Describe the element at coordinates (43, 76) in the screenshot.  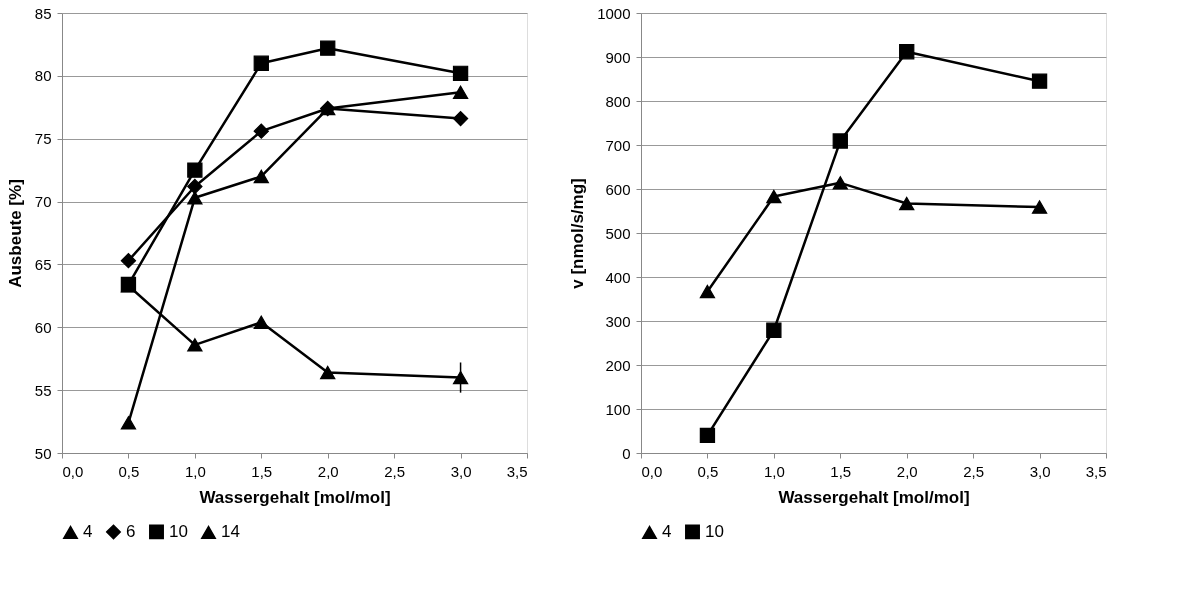
I see `y-tick-label: 80` at that location.